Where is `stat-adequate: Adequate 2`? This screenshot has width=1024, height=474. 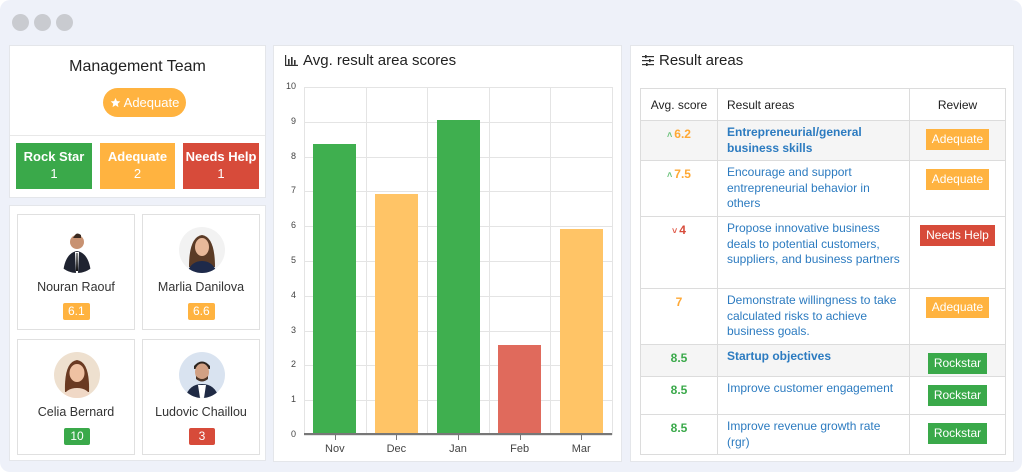
stat-adequate: Adequate 2 is located at coordinates (137, 166).